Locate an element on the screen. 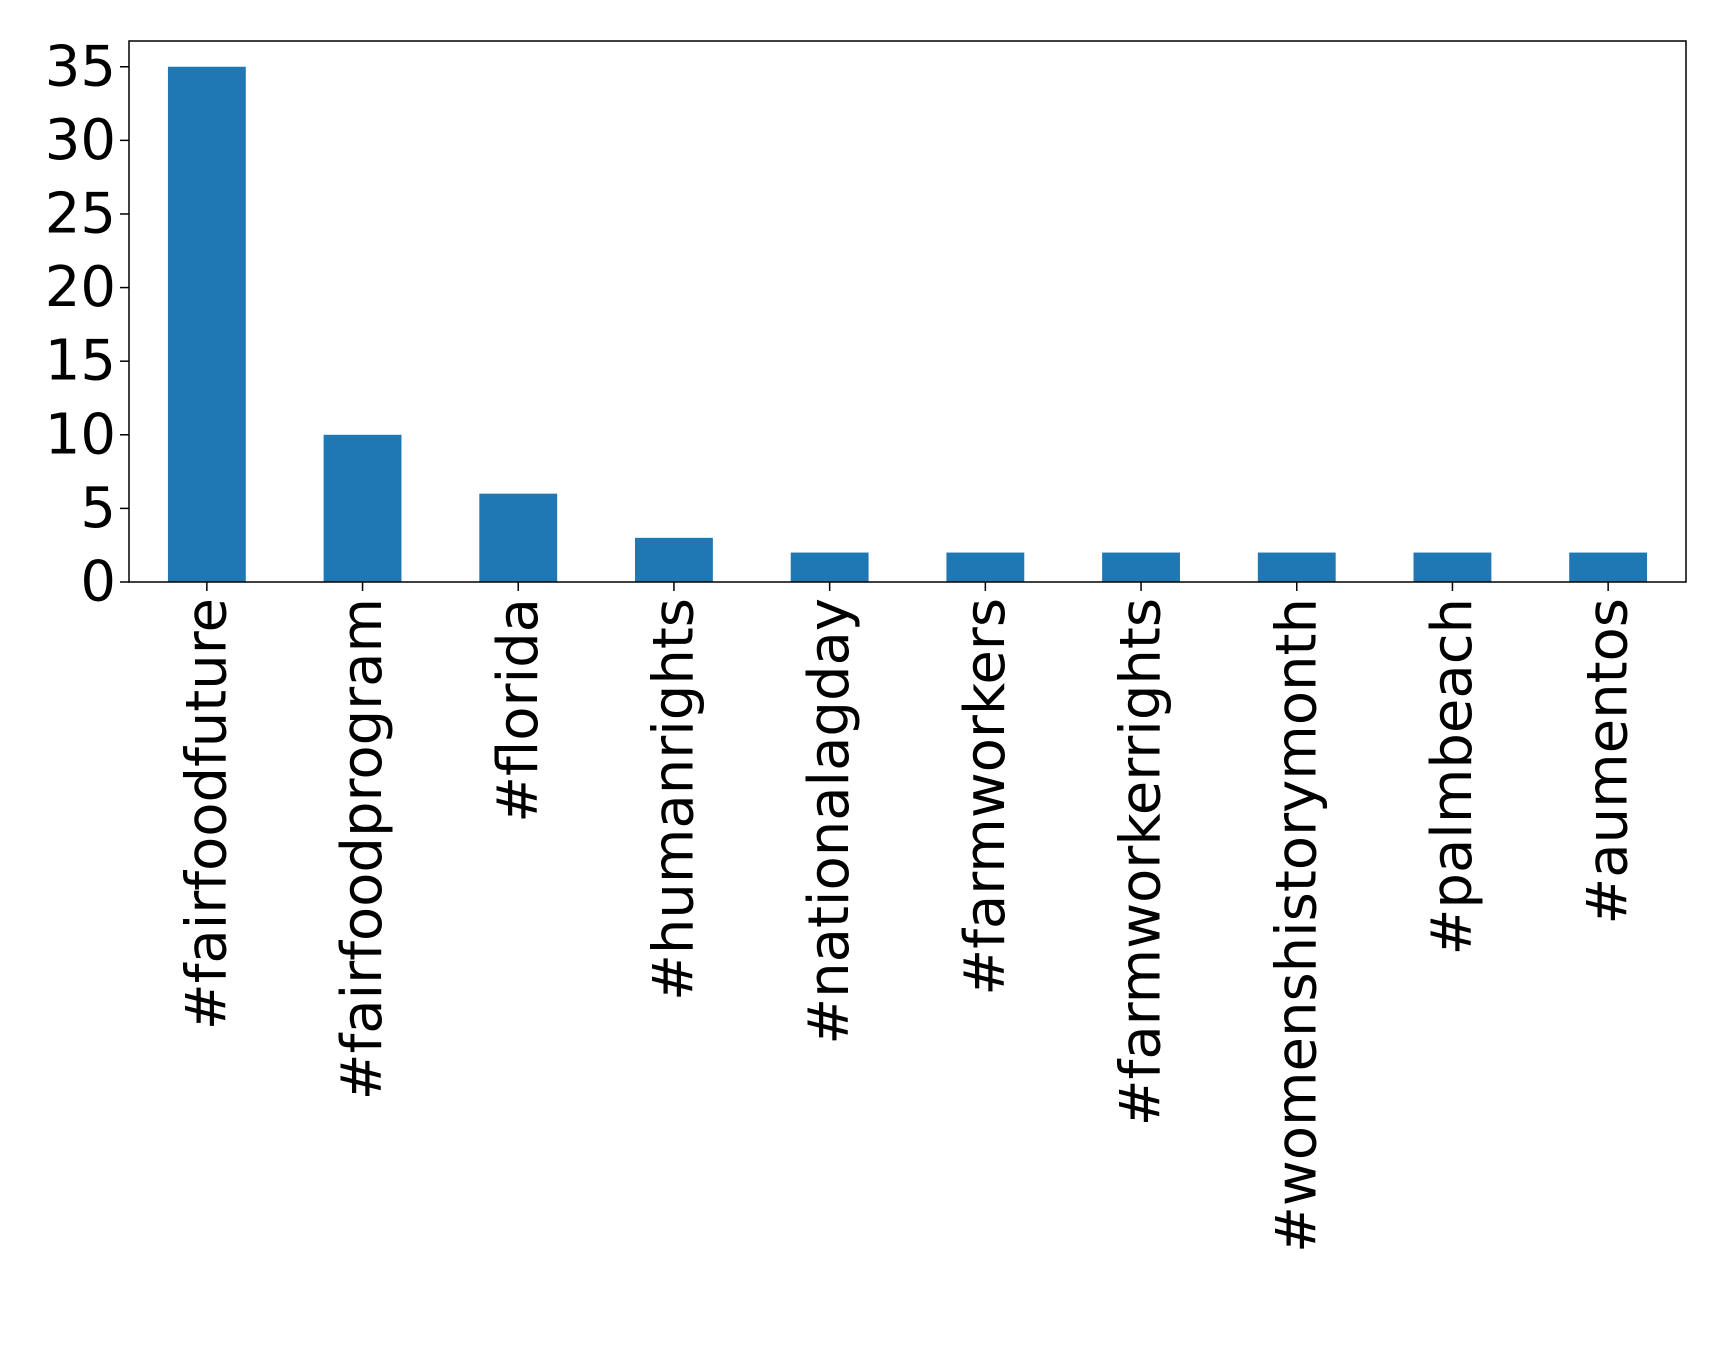 The image size is (1719, 1359). y-tick-label-0: 0 is located at coordinates (98, 582).